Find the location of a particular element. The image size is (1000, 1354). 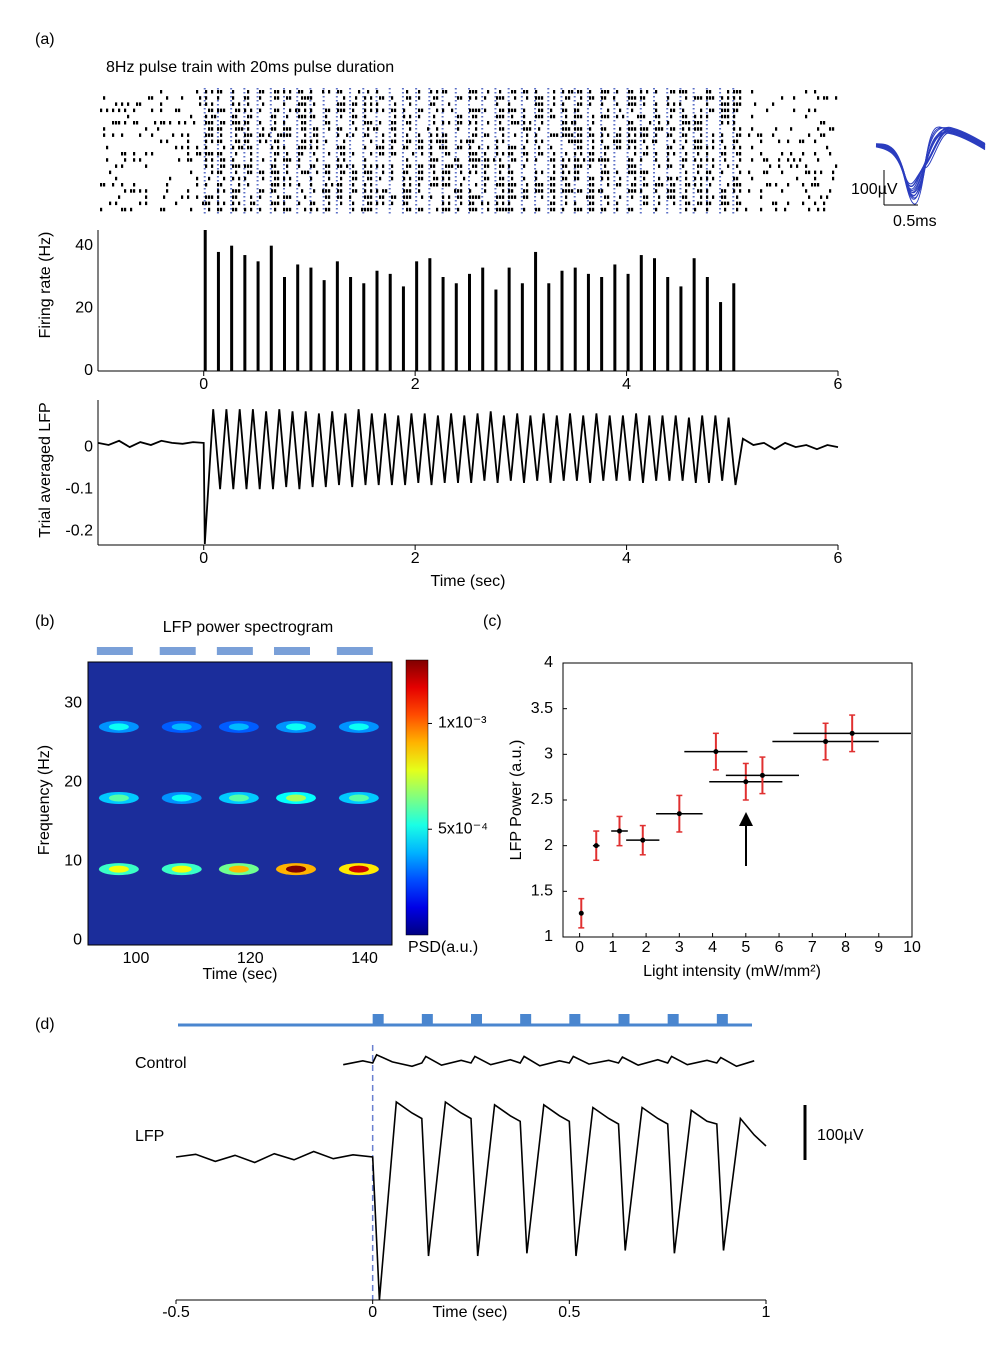

x-tick-label: 1 is located at coordinates (766, 1312).